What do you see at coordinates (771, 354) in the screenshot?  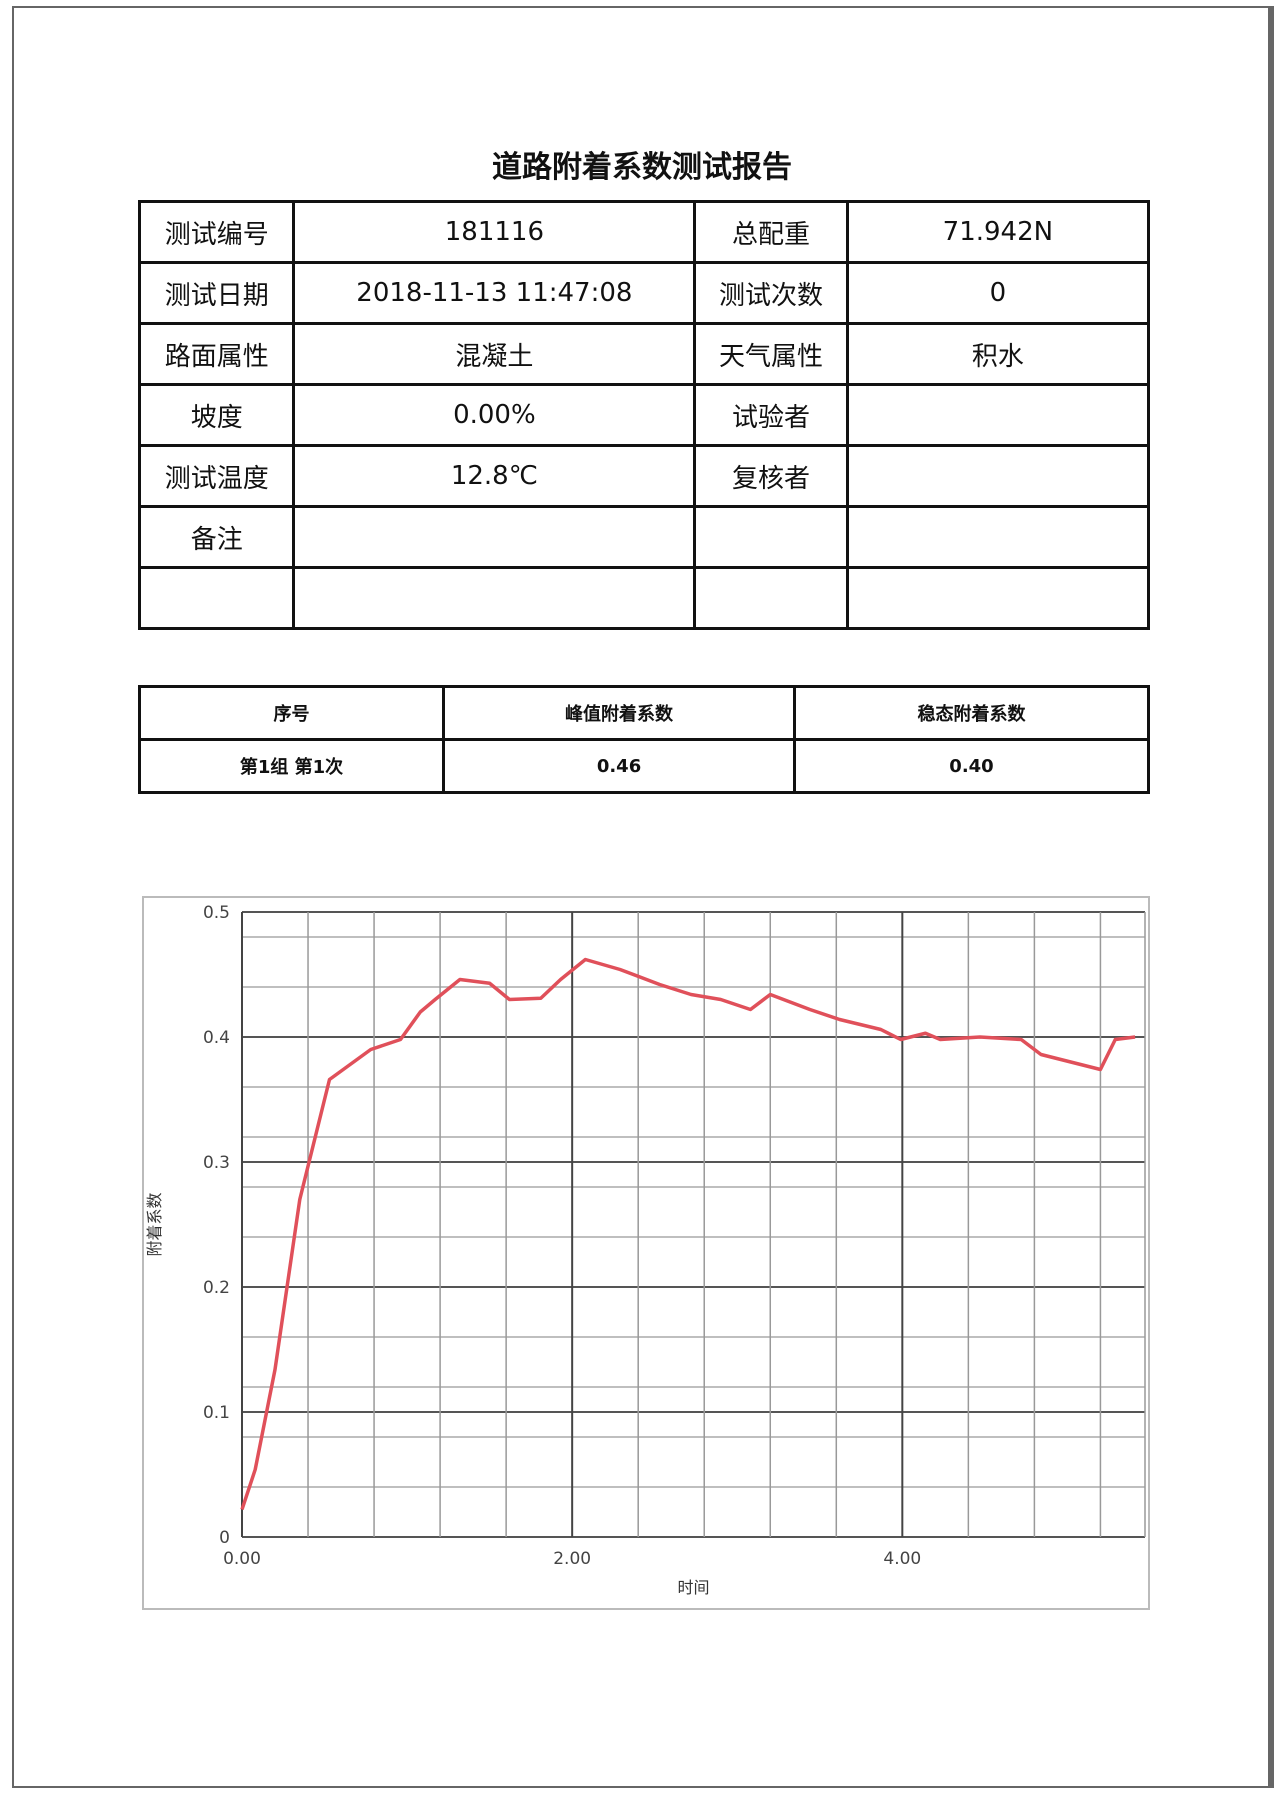 I see `info-label: 天气属性` at bounding box center [771, 354].